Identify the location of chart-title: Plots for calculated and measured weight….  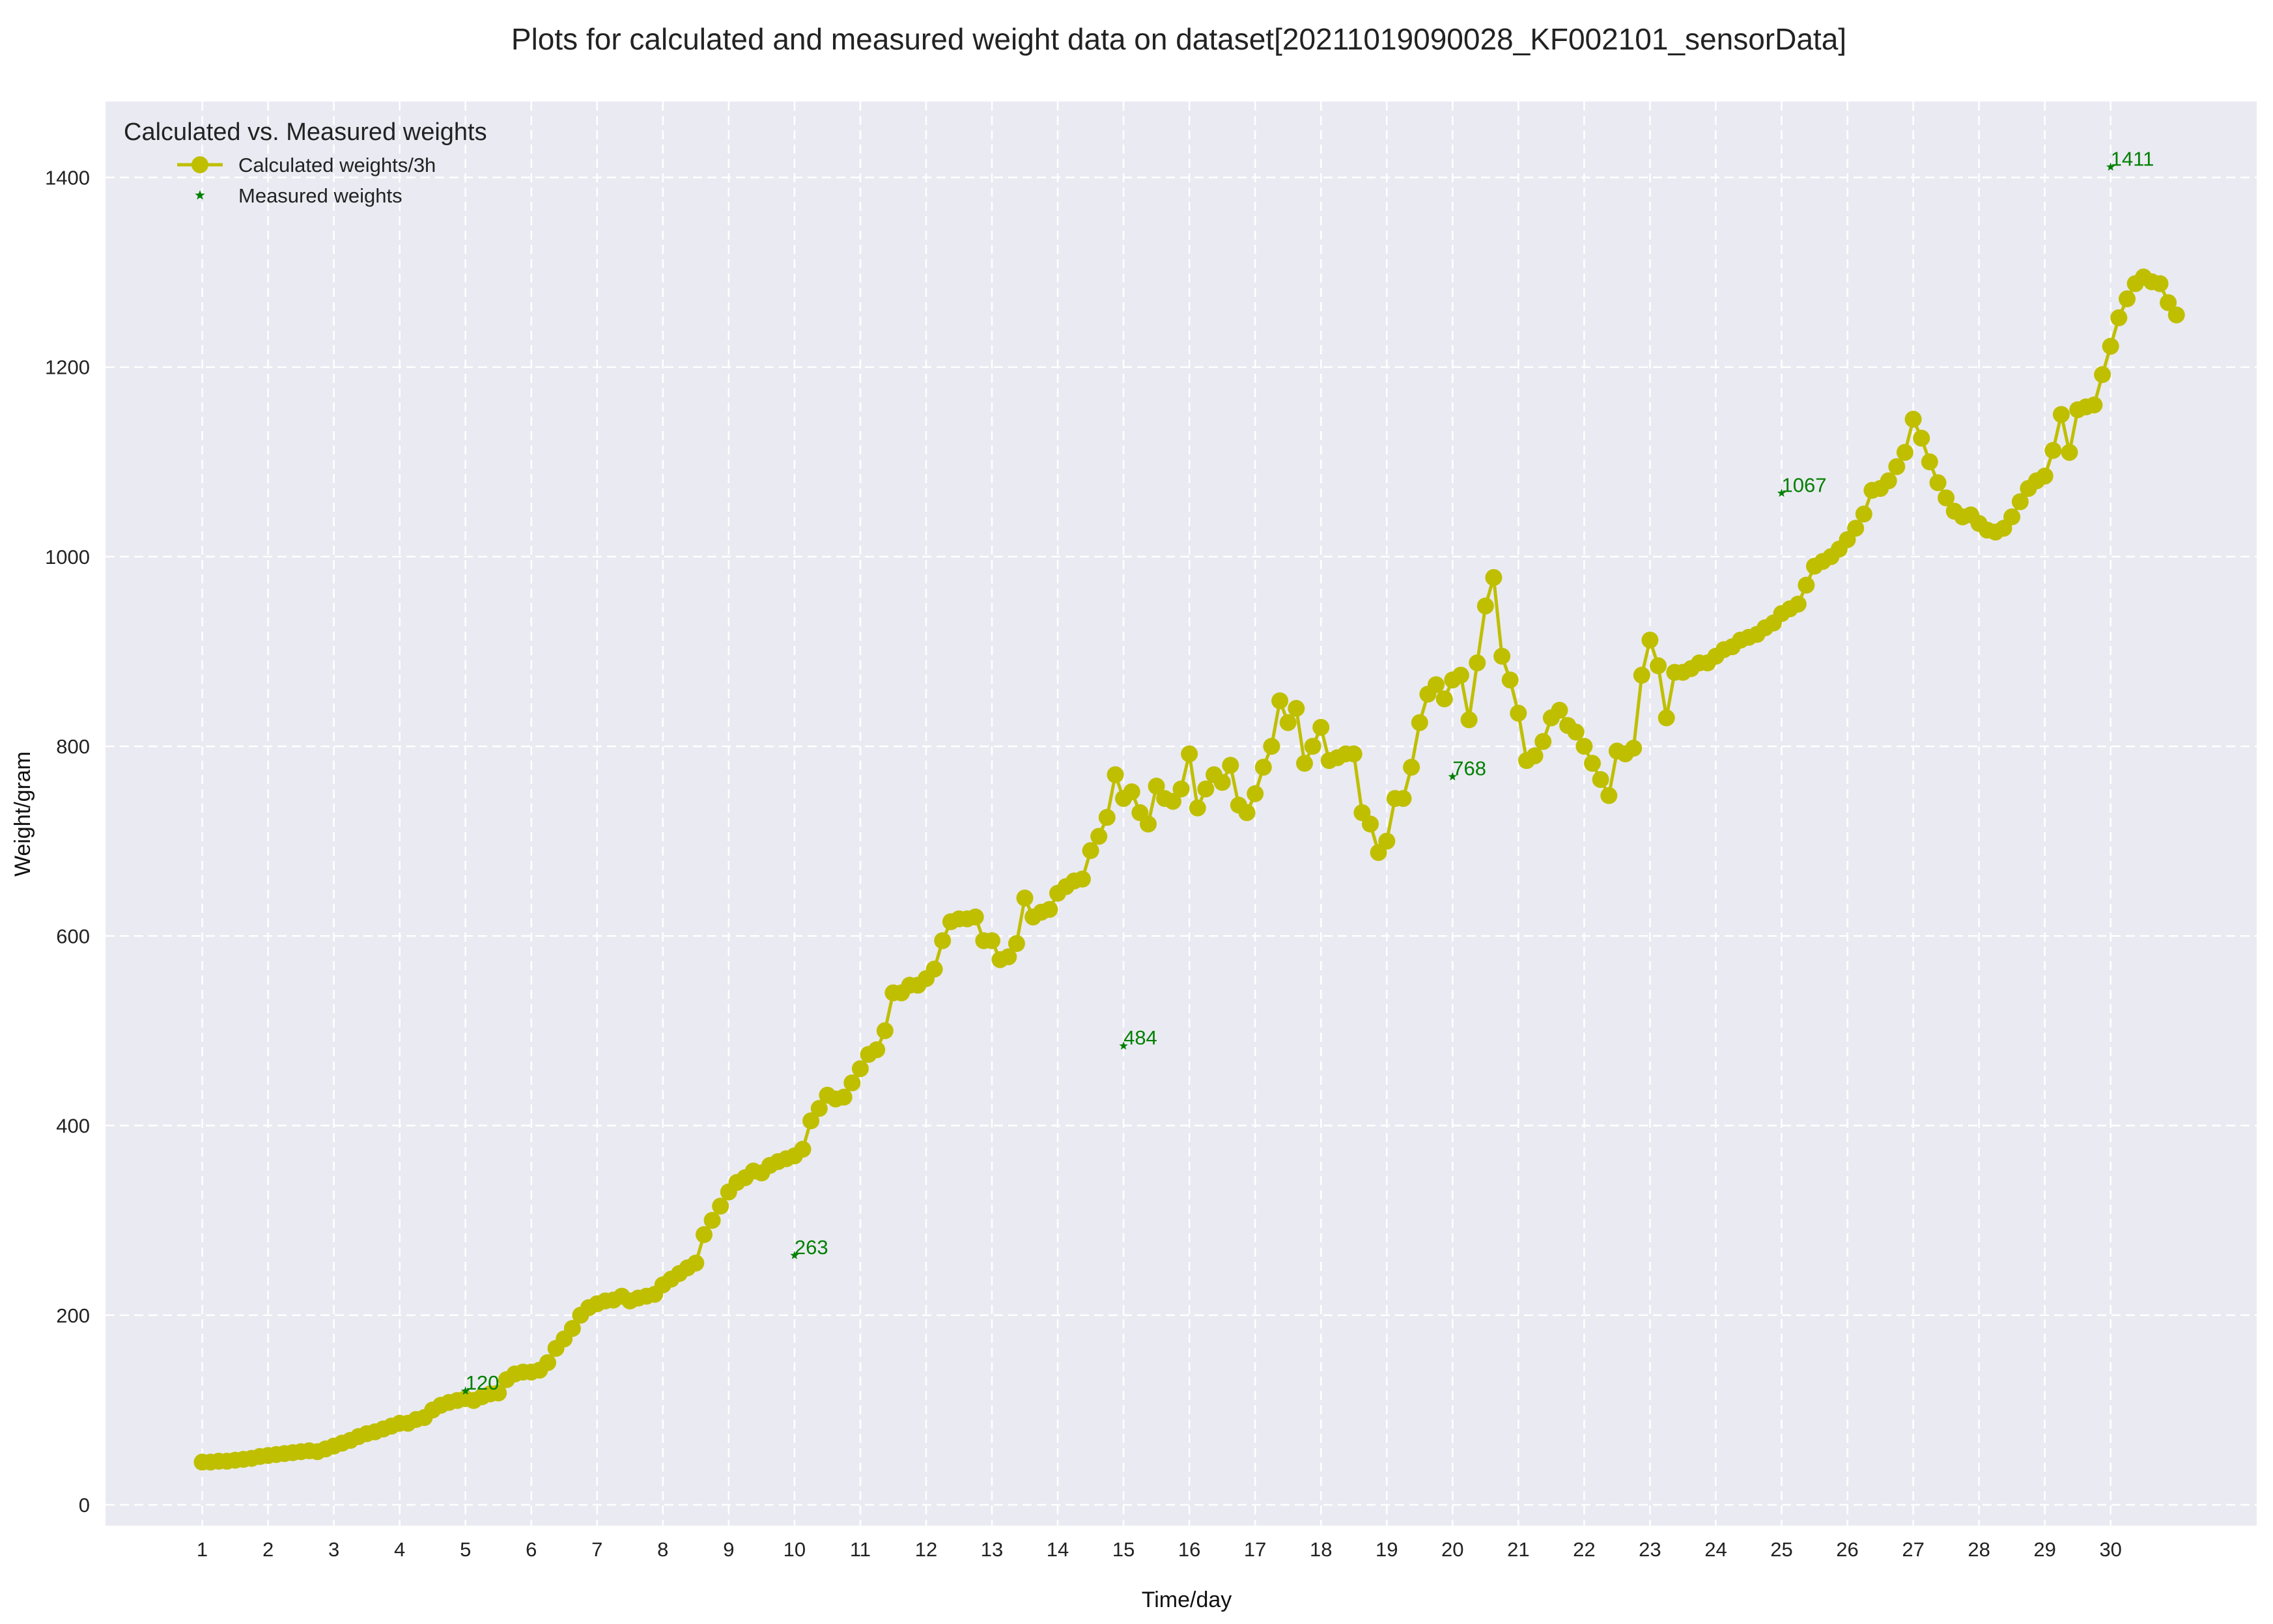
(1178, 39).